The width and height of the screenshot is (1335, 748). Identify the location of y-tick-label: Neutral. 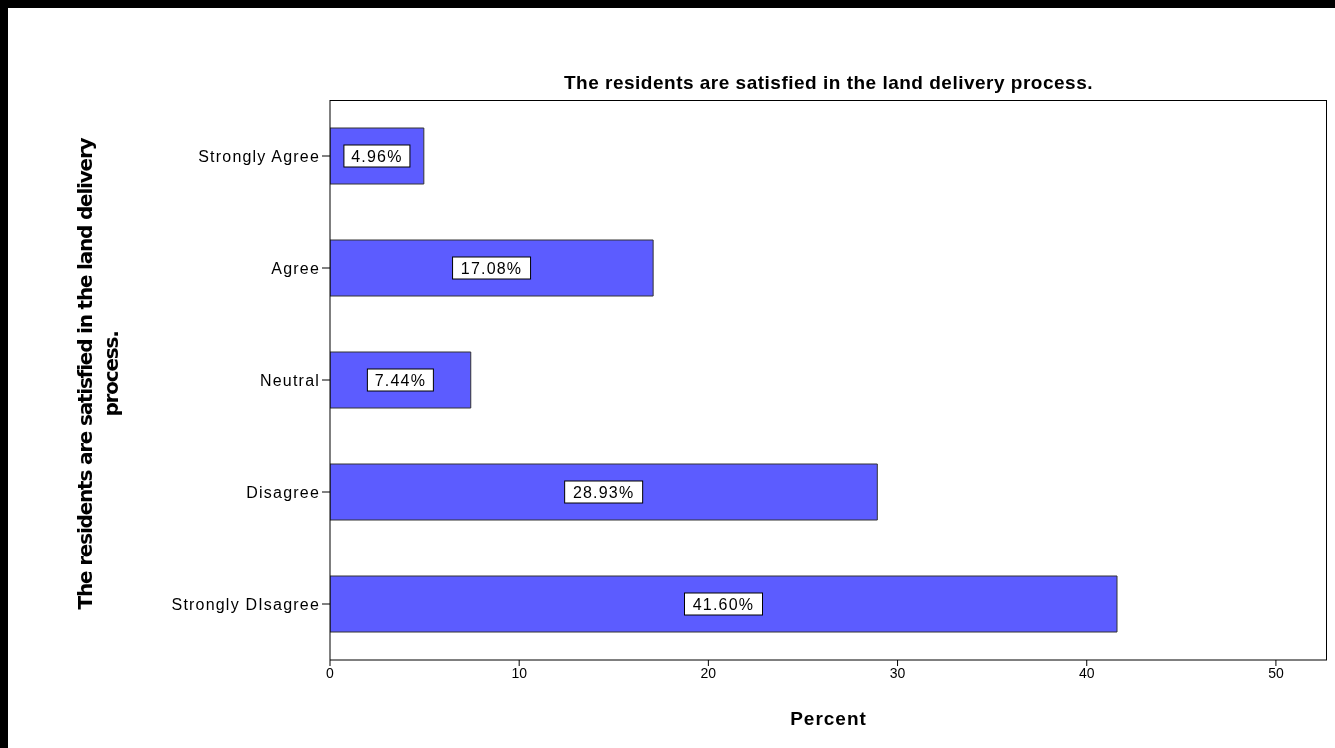
(290, 380).